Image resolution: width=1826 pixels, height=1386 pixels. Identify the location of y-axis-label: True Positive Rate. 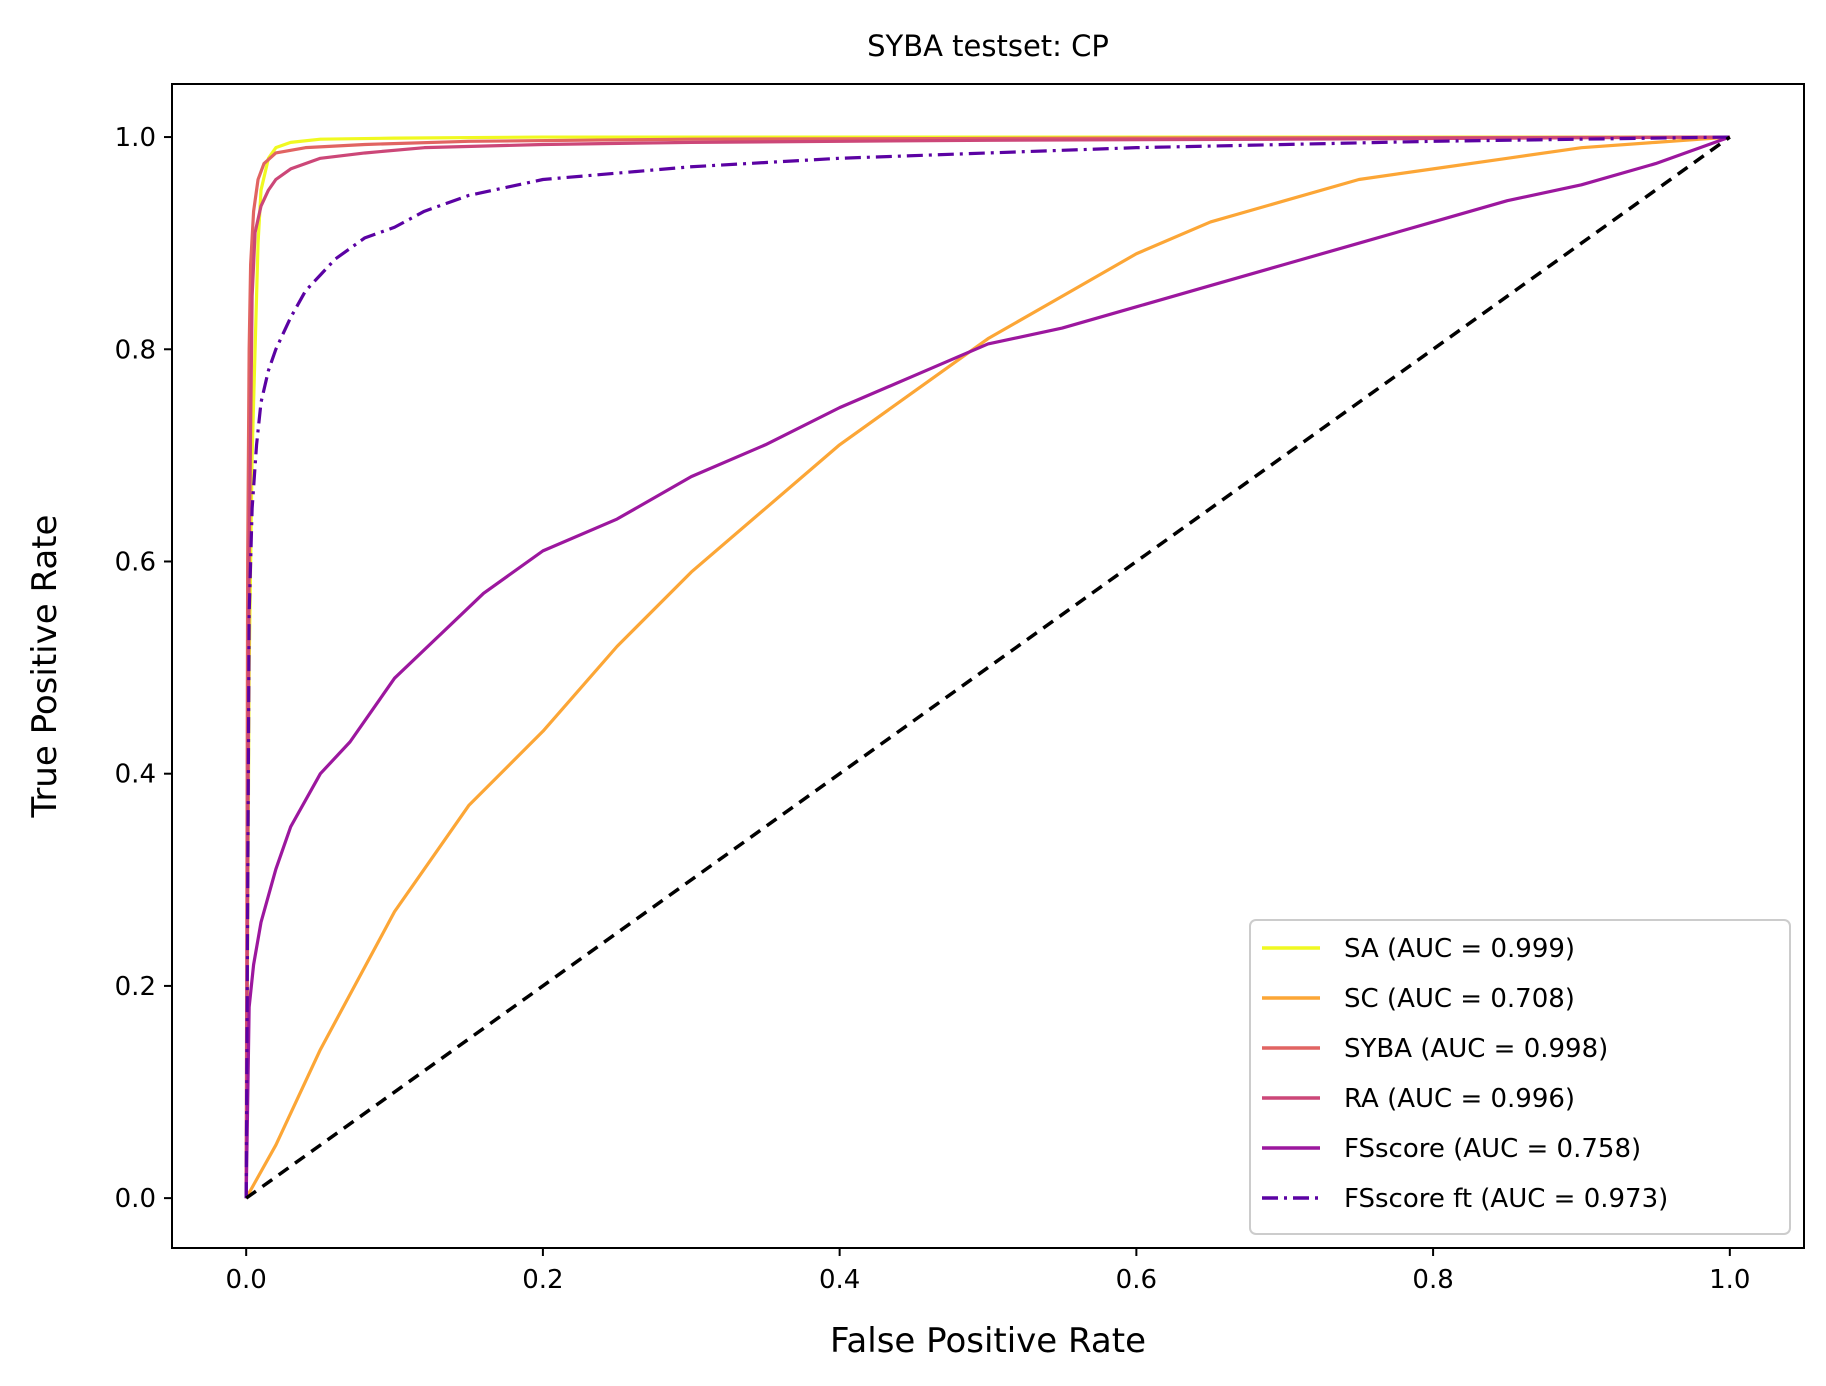
(45, 667).